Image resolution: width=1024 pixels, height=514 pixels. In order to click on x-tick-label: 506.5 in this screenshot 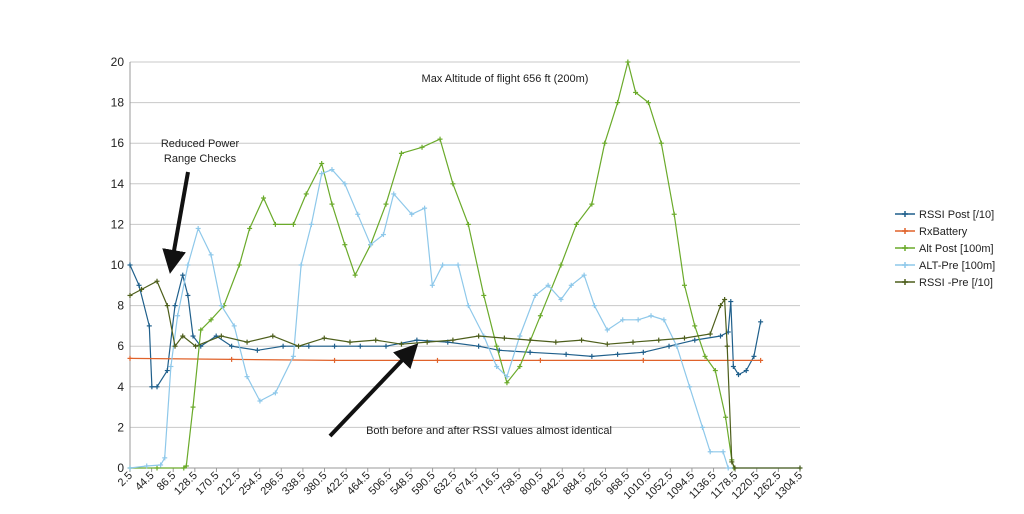, I will do `click(381, 484)`.